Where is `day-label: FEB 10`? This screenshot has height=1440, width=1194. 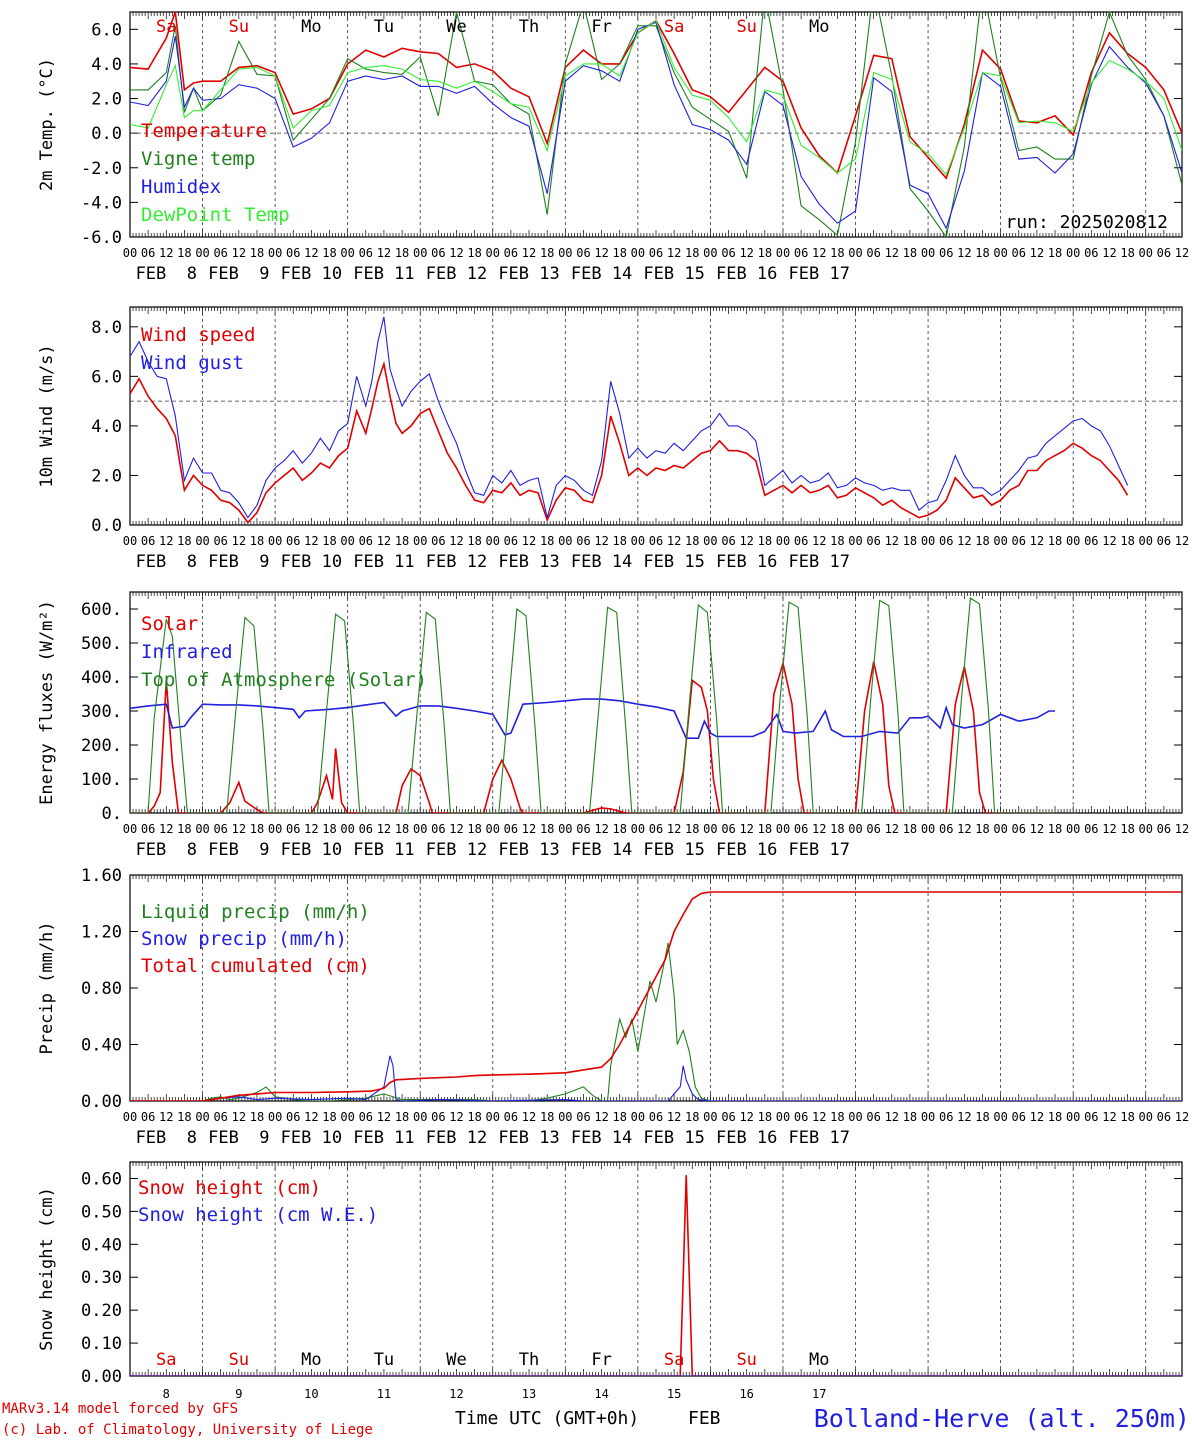 day-label: FEB 10 is located at coordinates (311, 562).